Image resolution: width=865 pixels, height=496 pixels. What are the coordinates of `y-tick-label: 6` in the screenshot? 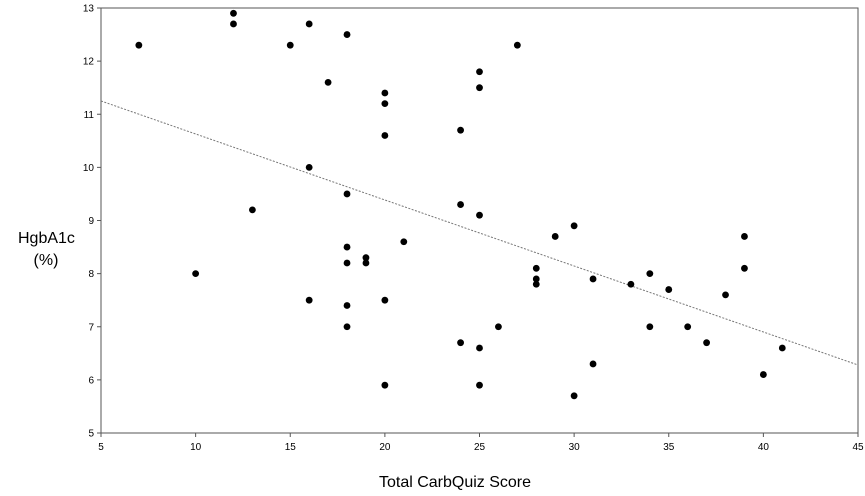 It's located at (91, 380).